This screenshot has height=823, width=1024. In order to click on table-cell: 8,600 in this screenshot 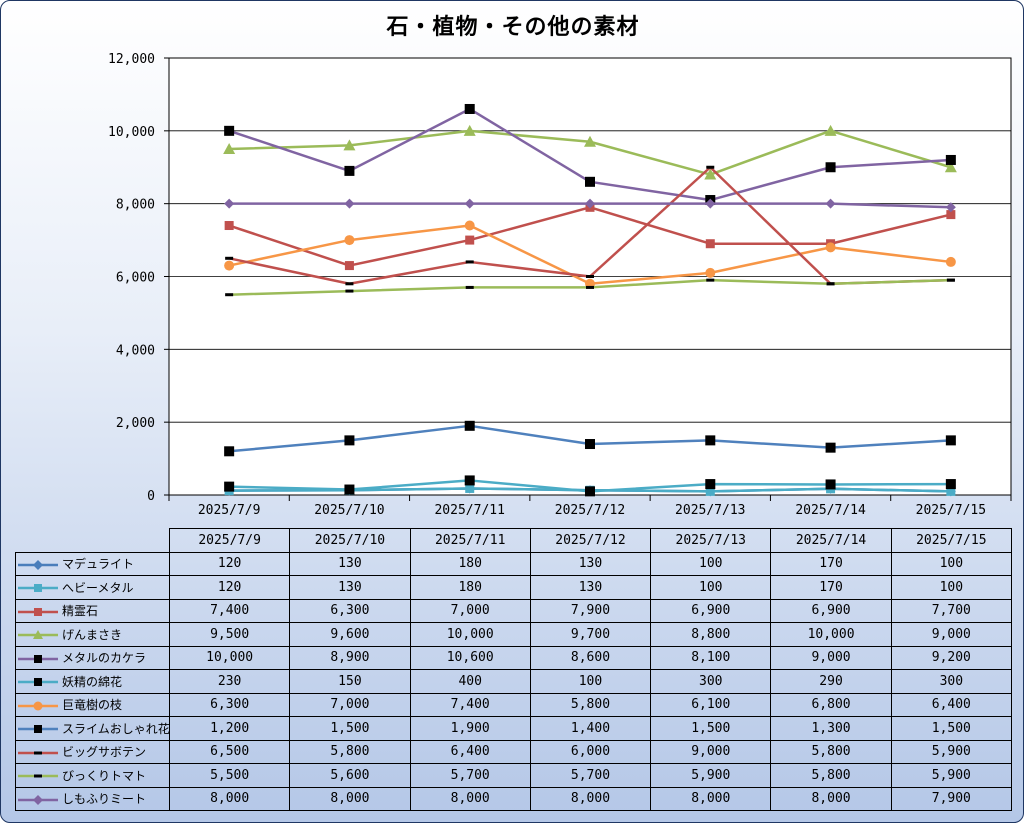, I will do `click(590, 657)`.